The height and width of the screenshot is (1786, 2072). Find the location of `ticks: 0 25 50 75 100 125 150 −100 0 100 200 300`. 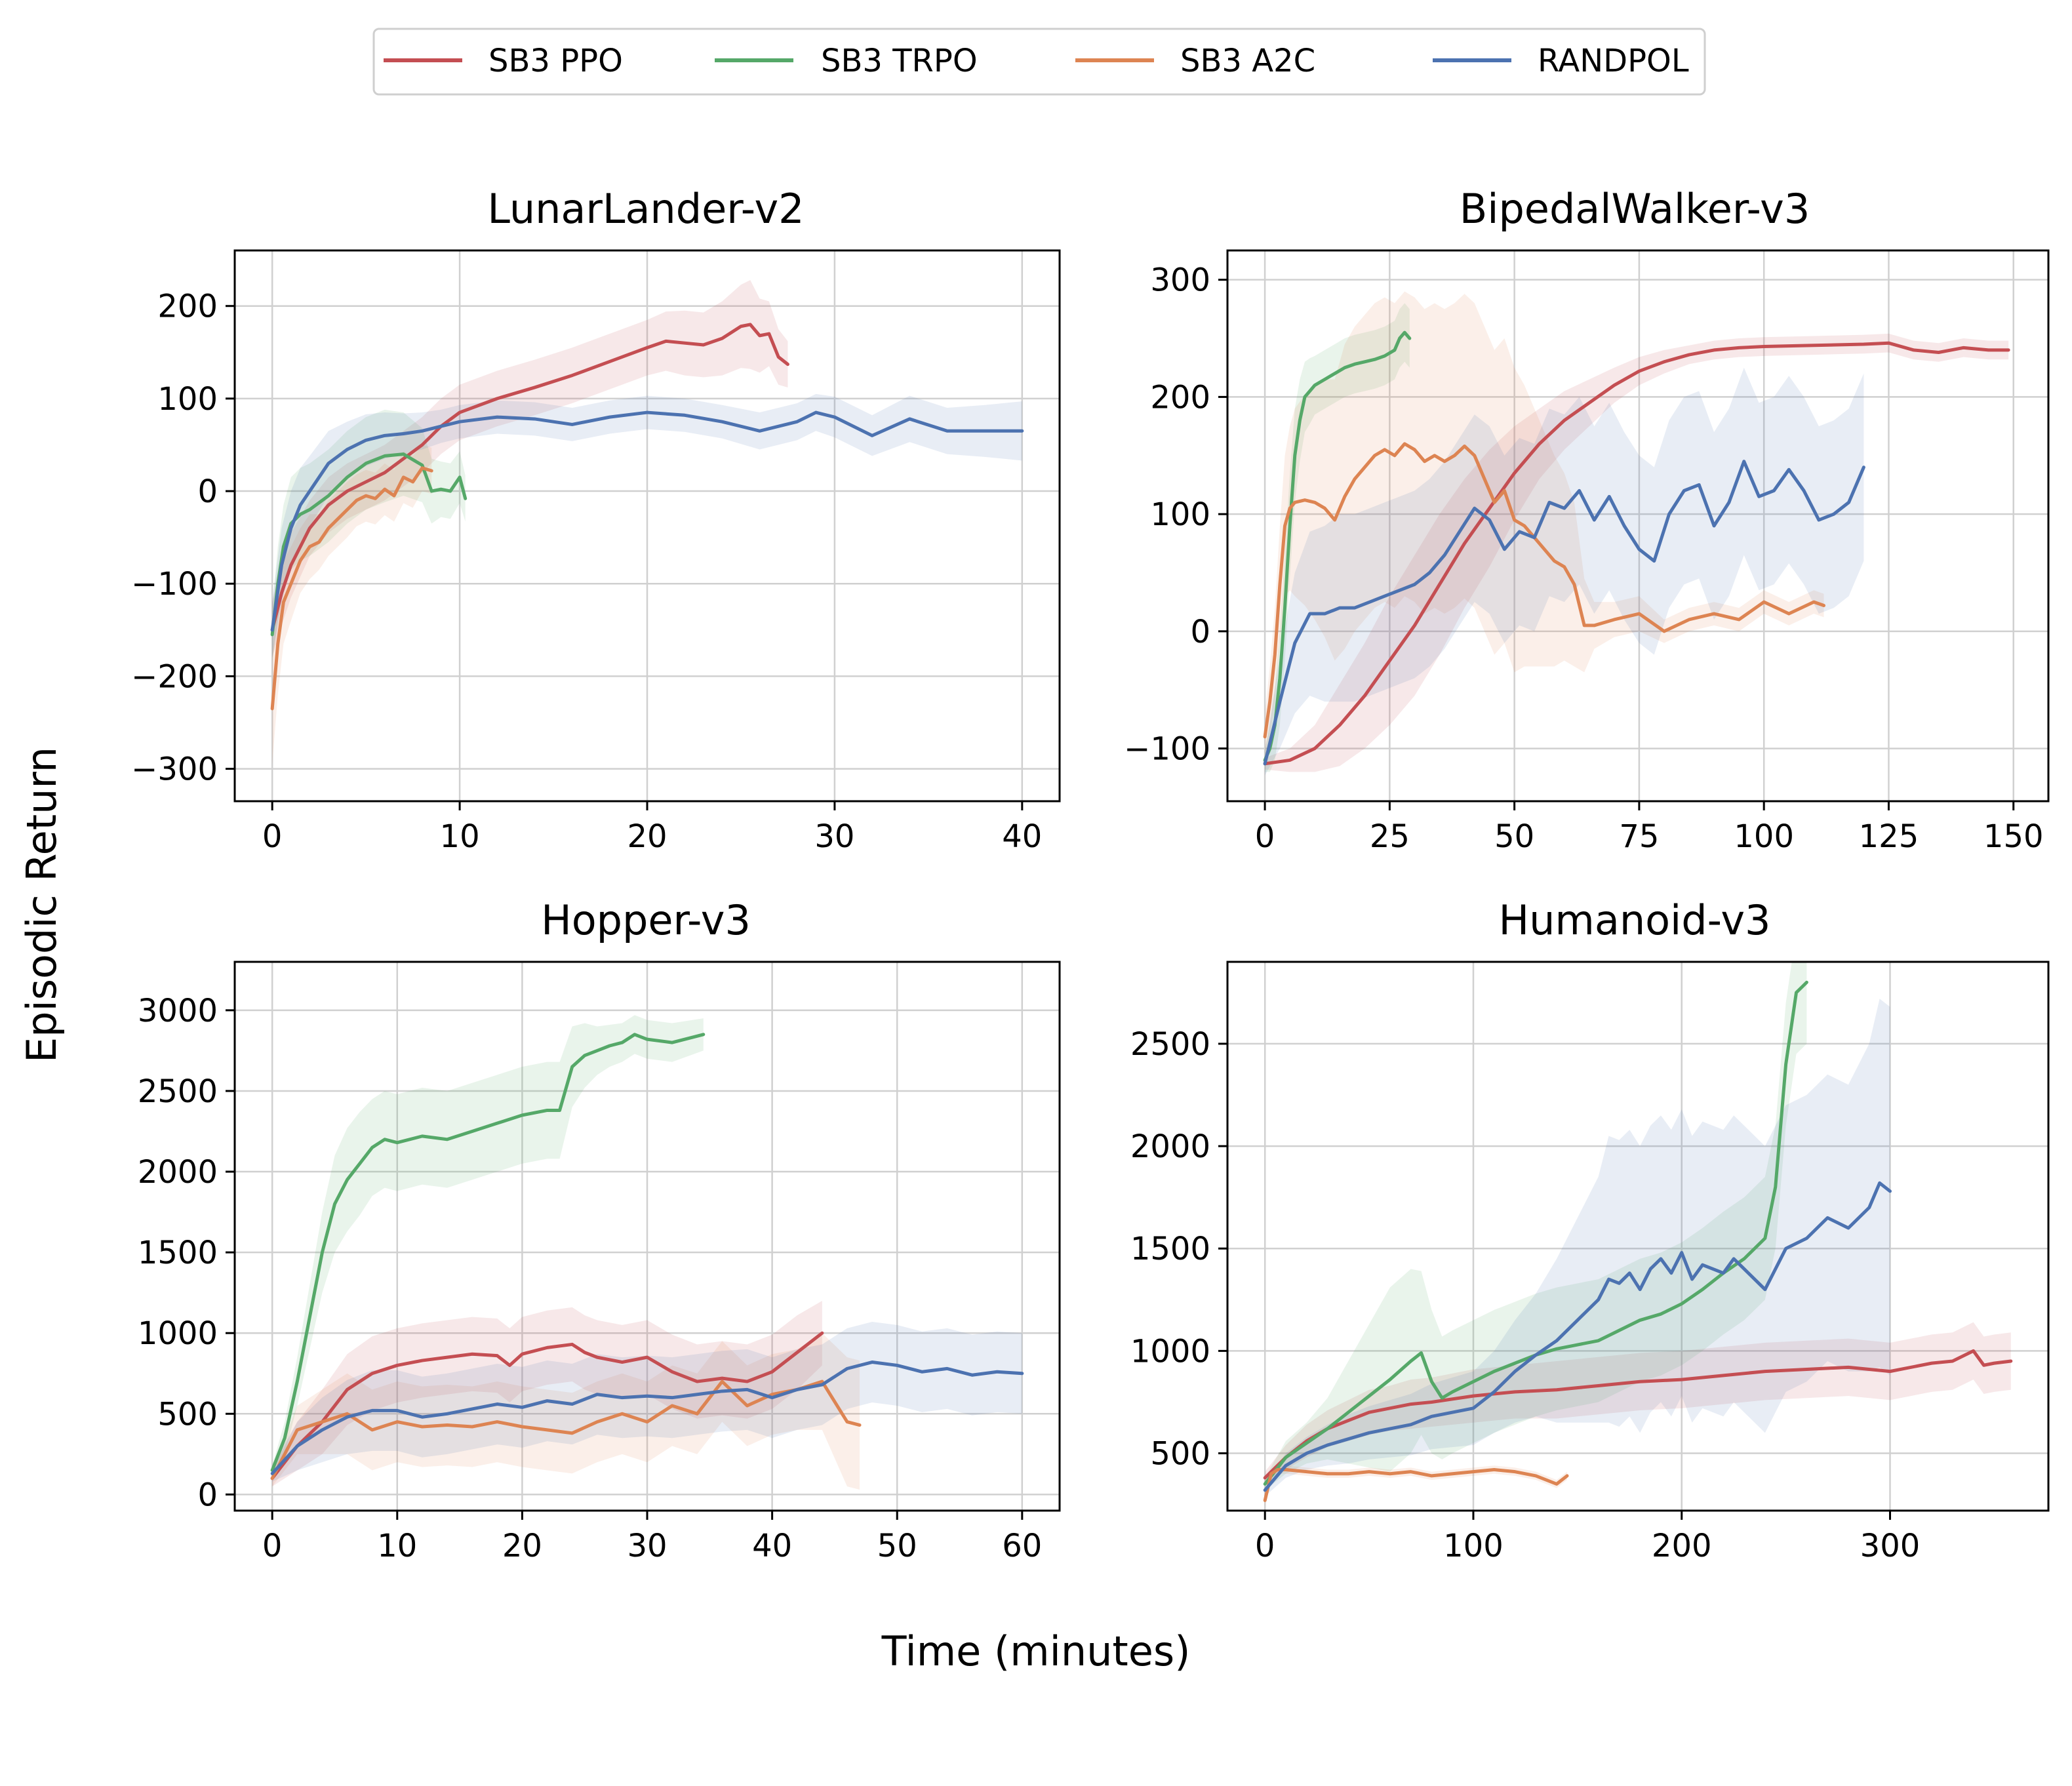

ticks: 0 25 50 75 100 125 150 −100 0 100 200 300 is located at coordinates (1584, 558).